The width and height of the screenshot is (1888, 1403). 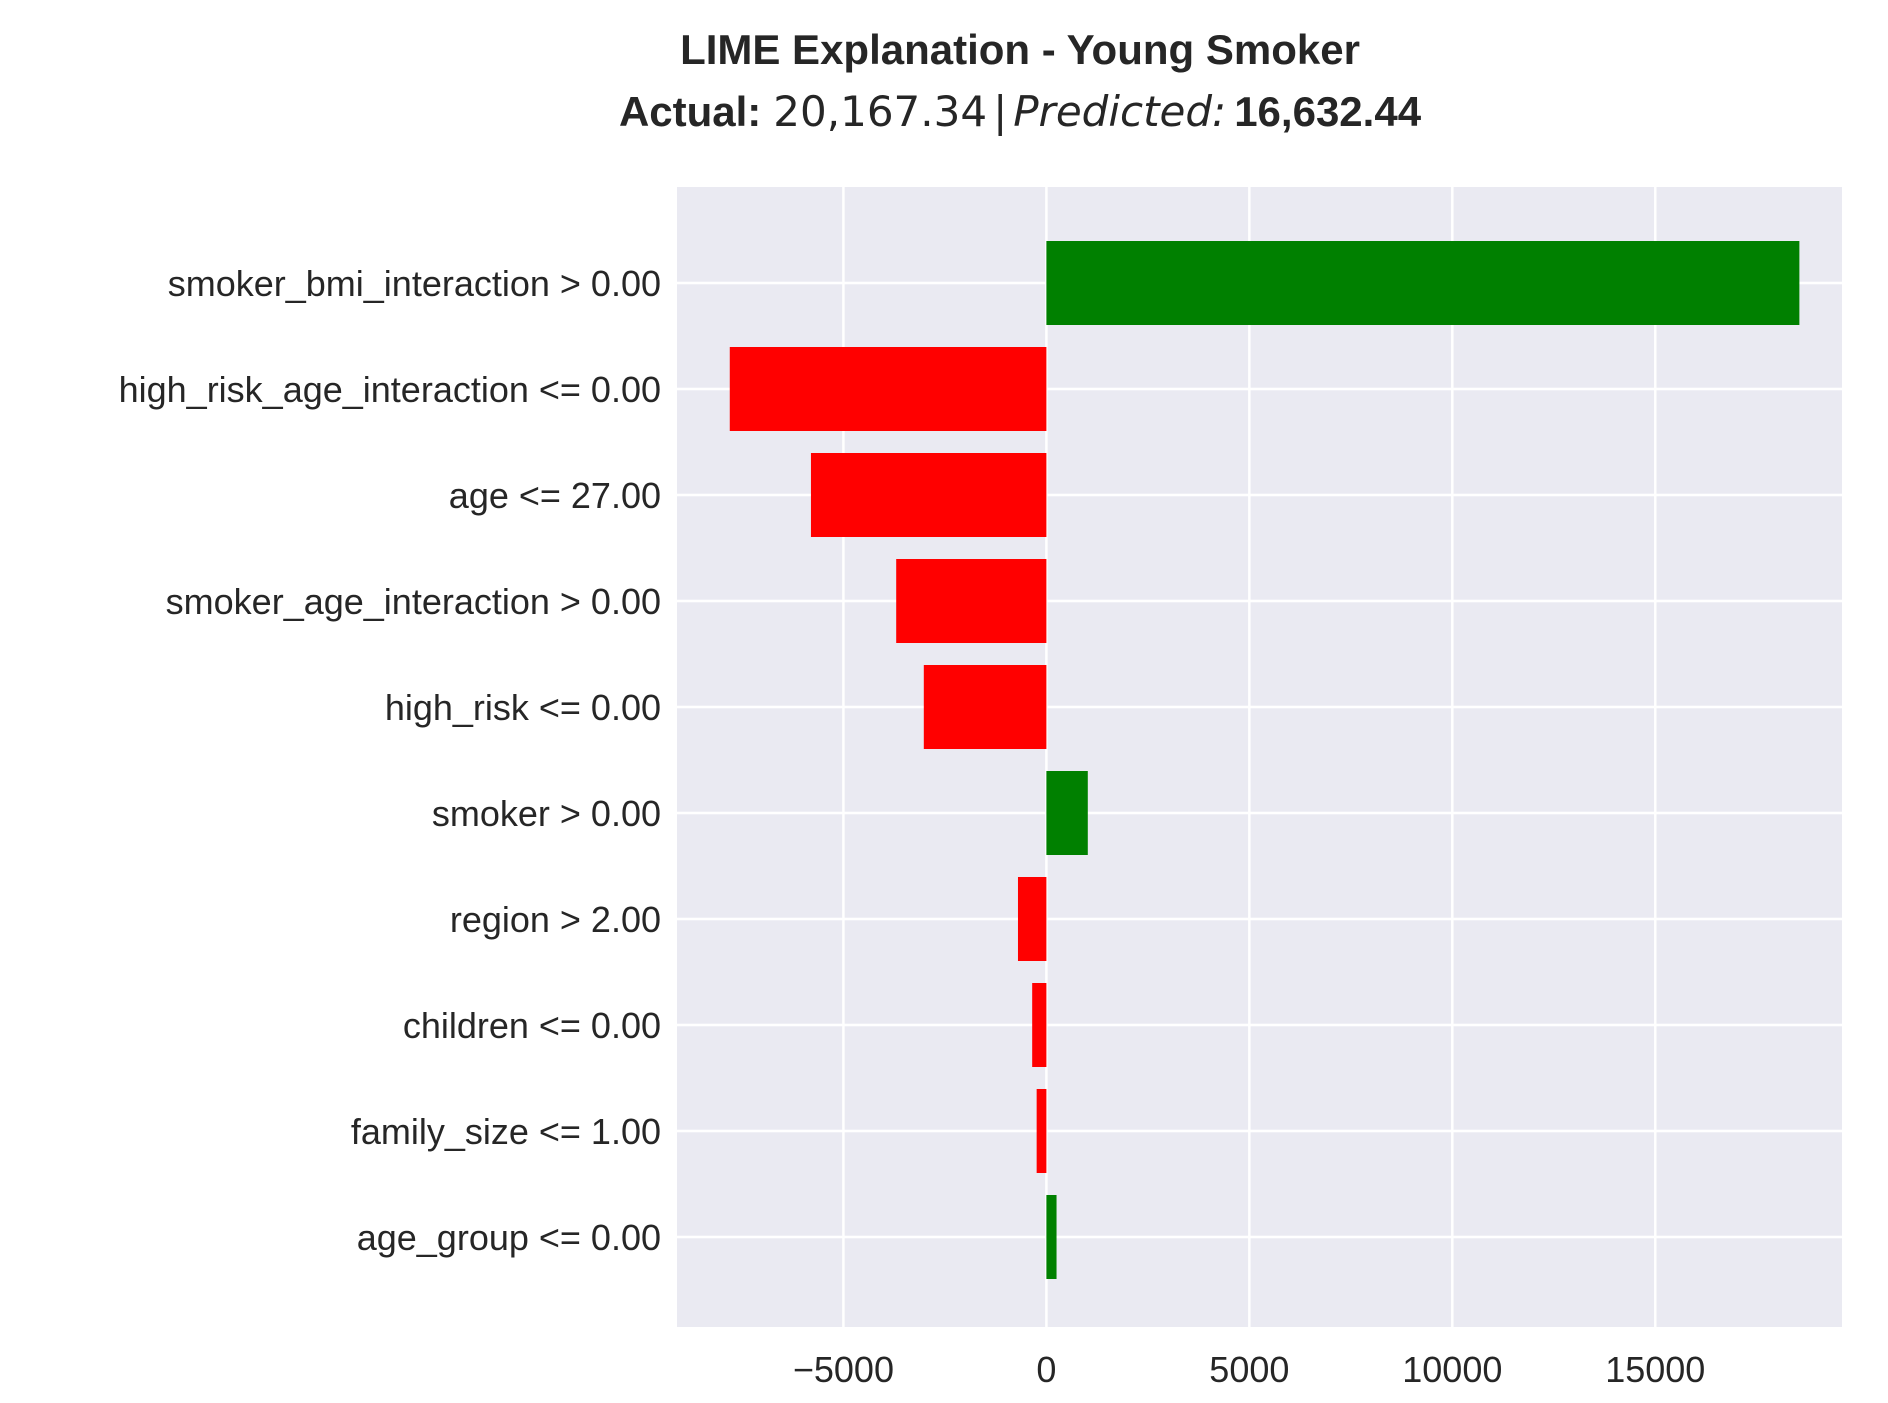 What do you see at coordinates (843, 1369) in the screenshot?
I see `x-tick-label: −5000` at bounding box center [843, 1369].